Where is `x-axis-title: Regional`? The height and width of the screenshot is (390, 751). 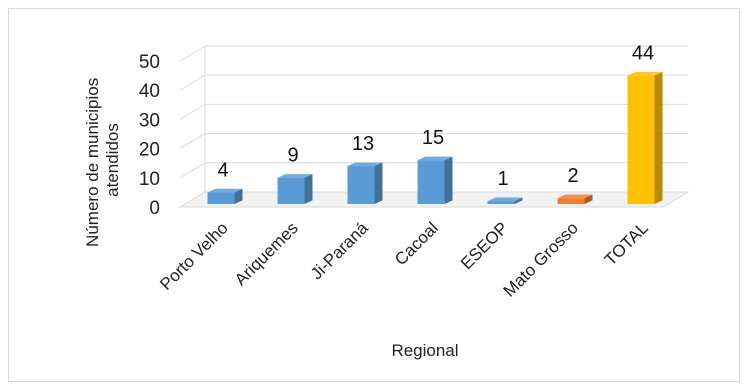
x-axis-title: Regional is located at coordinates (424, 350).